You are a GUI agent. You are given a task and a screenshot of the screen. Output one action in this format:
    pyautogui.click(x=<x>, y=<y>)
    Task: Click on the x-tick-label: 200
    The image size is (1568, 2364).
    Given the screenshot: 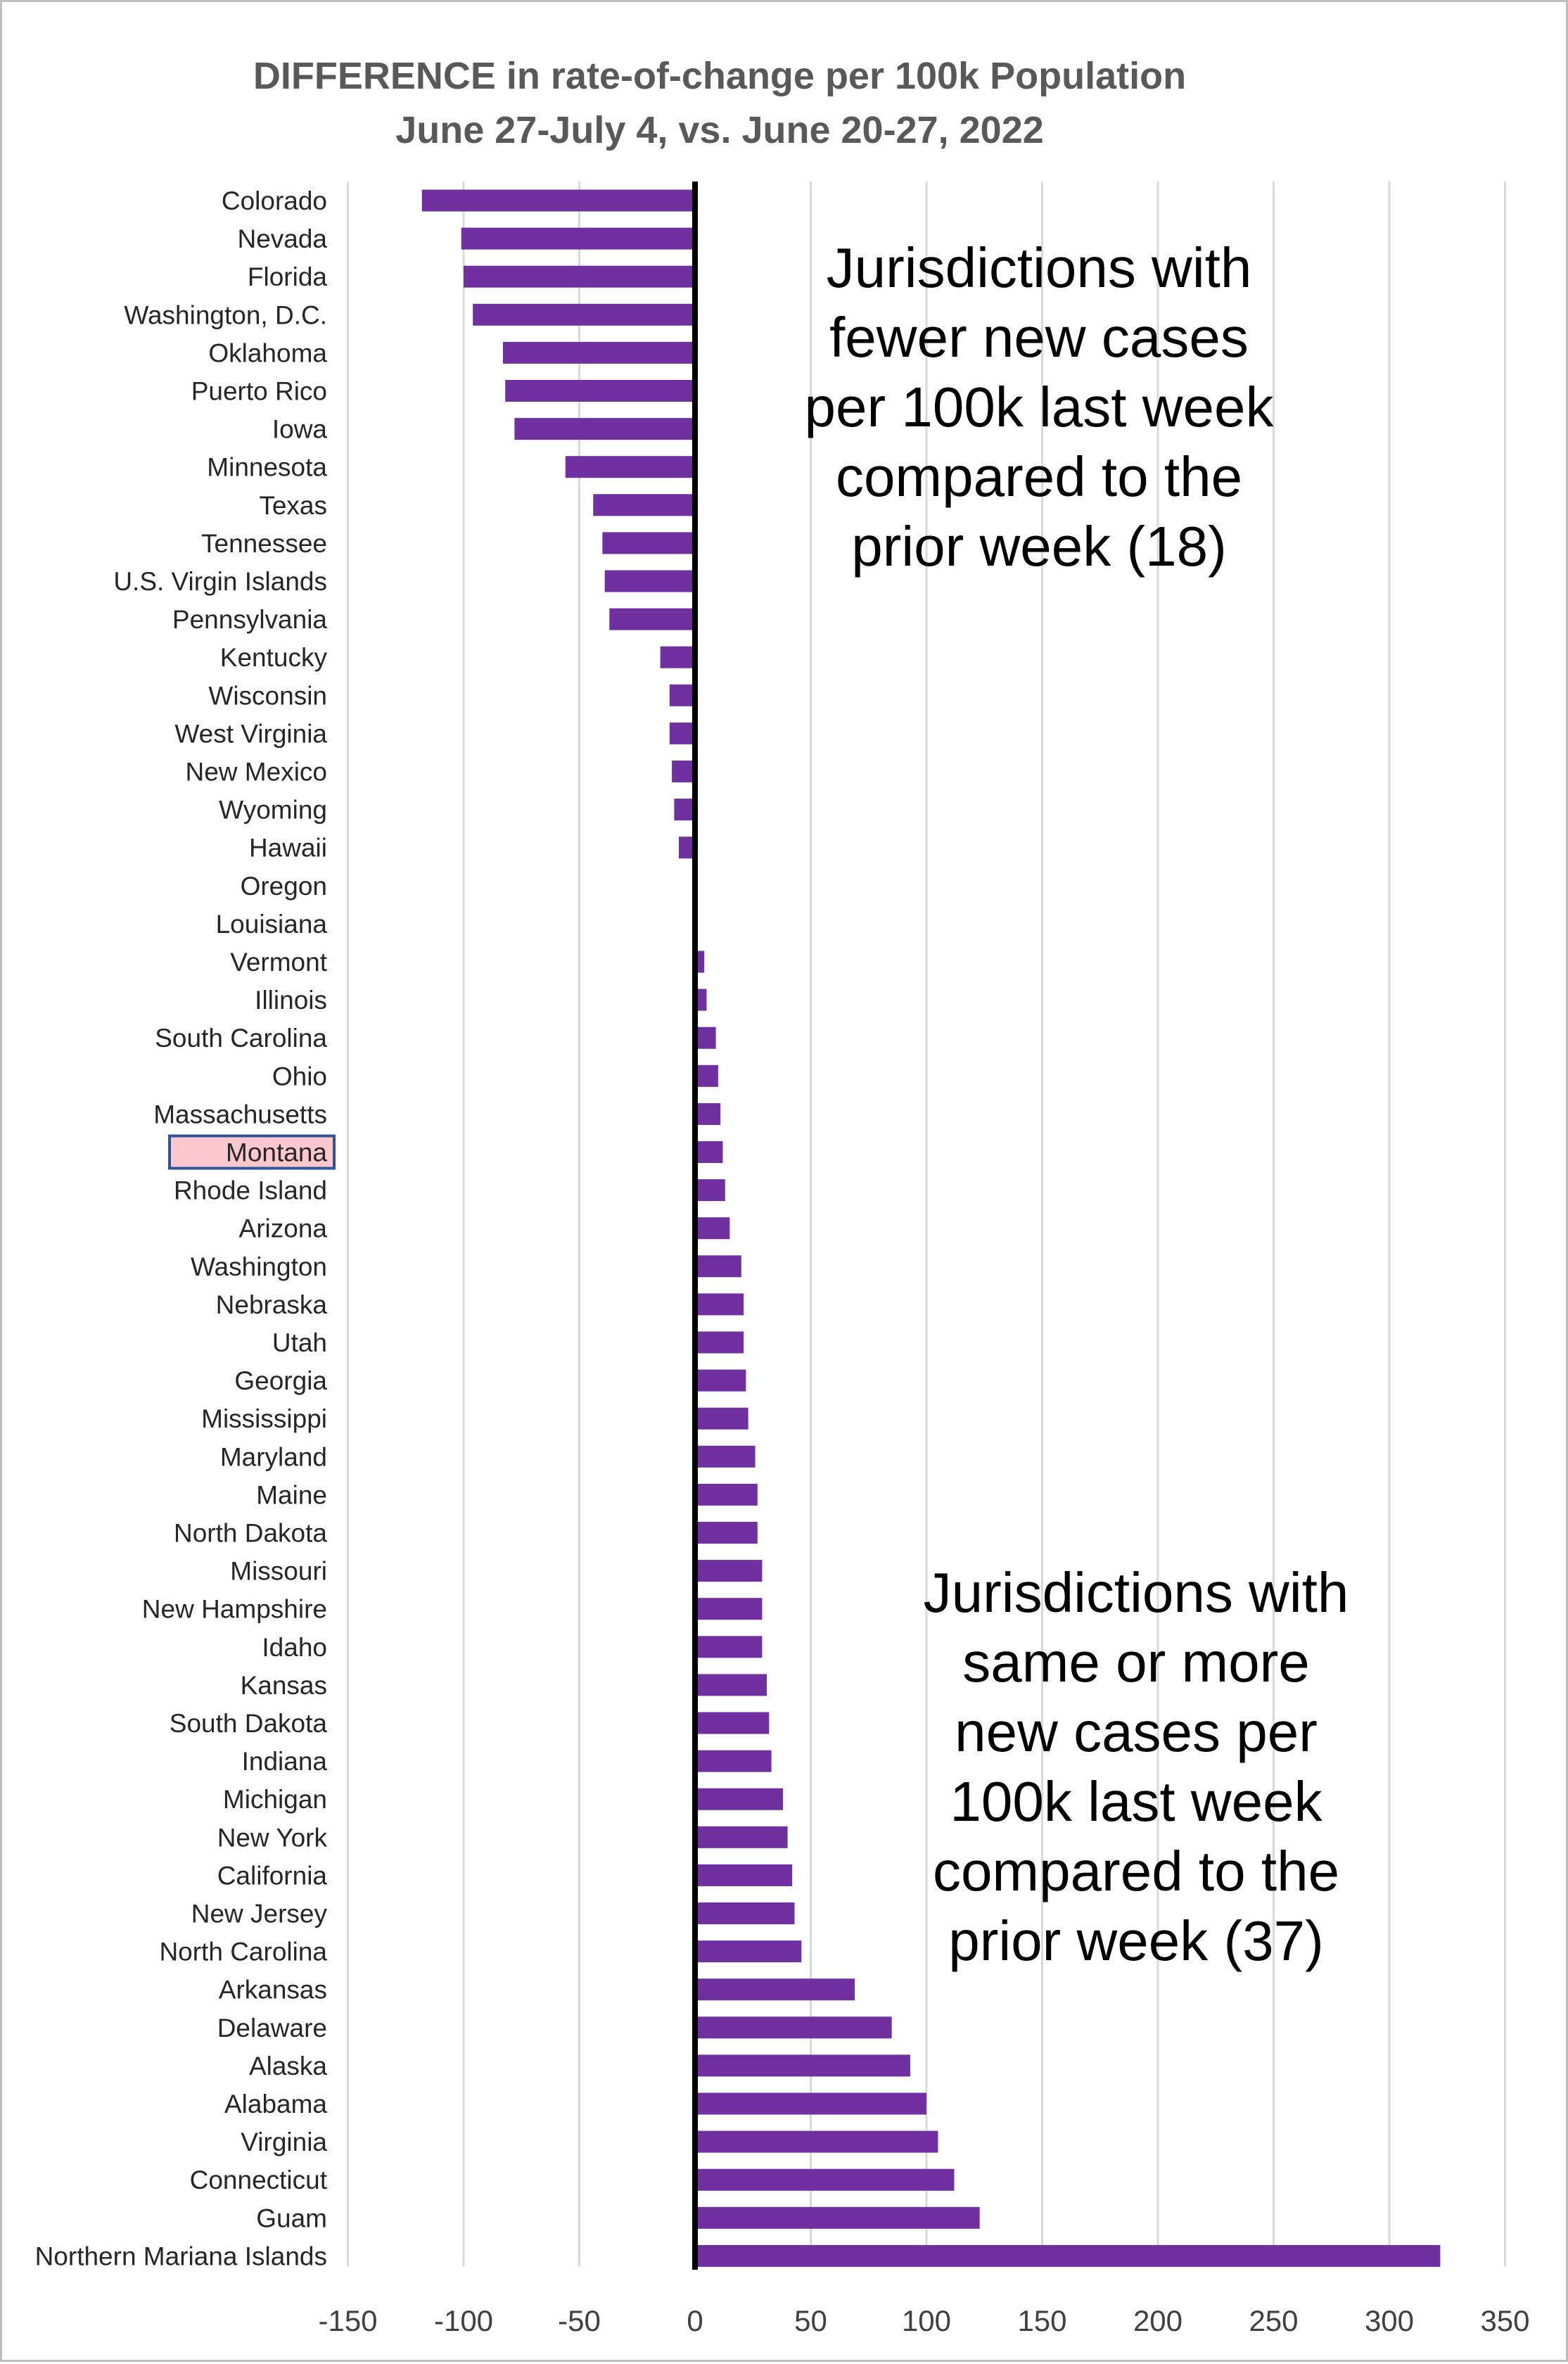 What is the action you would take?
    pyautogui.click(x=1158, y=2320)
    